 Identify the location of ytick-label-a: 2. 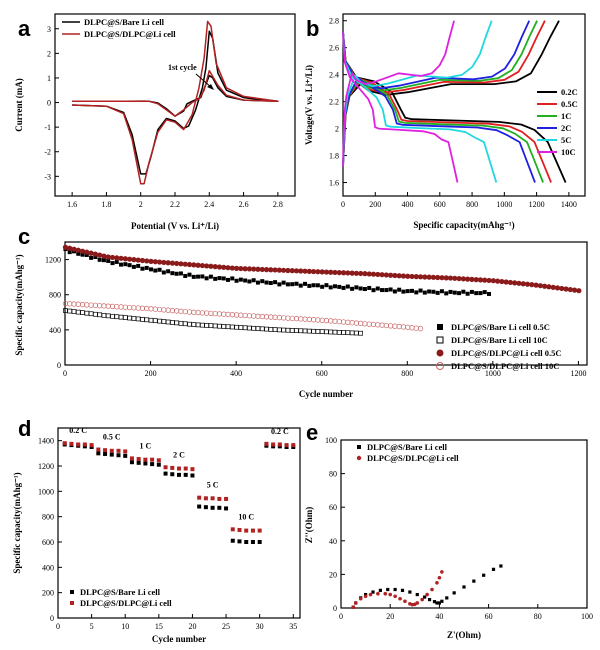
(49, 53).